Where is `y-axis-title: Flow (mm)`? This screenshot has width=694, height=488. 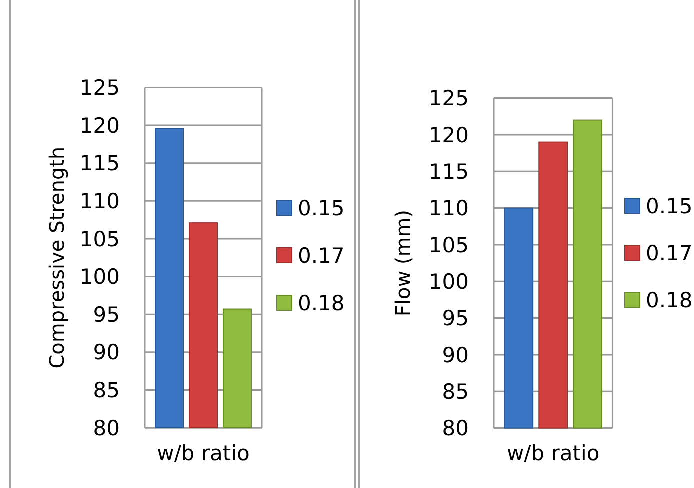
y-axis-title: Flow (mm) is located at coordinates (403, 263).